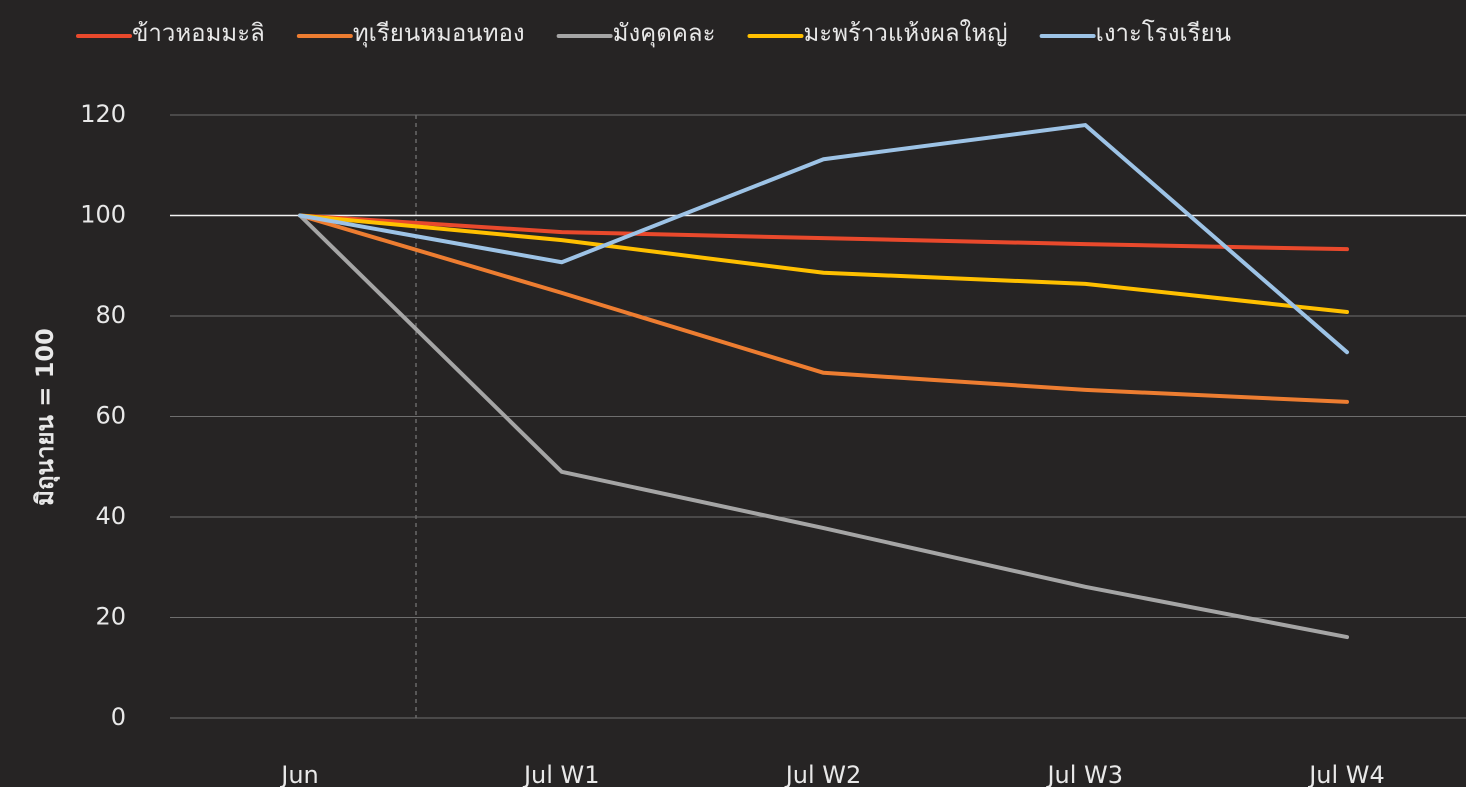  What do you see at coordinates (905, 33) in the screenshot?
I see `legend-label: มะพร้าวแห้งผลใหญ่` at bounding box center [905, 33].